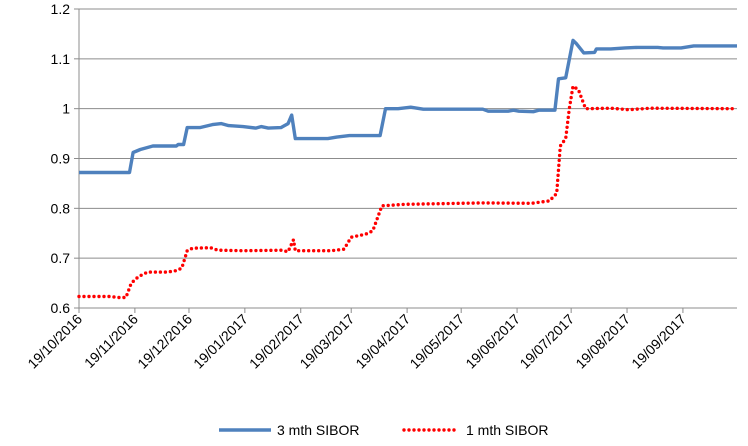  What do you see at coordinates (111, 341) in the screenshot?
I see `x-tick-label-1: 19/11/2016` at bounding box center [111, 341].